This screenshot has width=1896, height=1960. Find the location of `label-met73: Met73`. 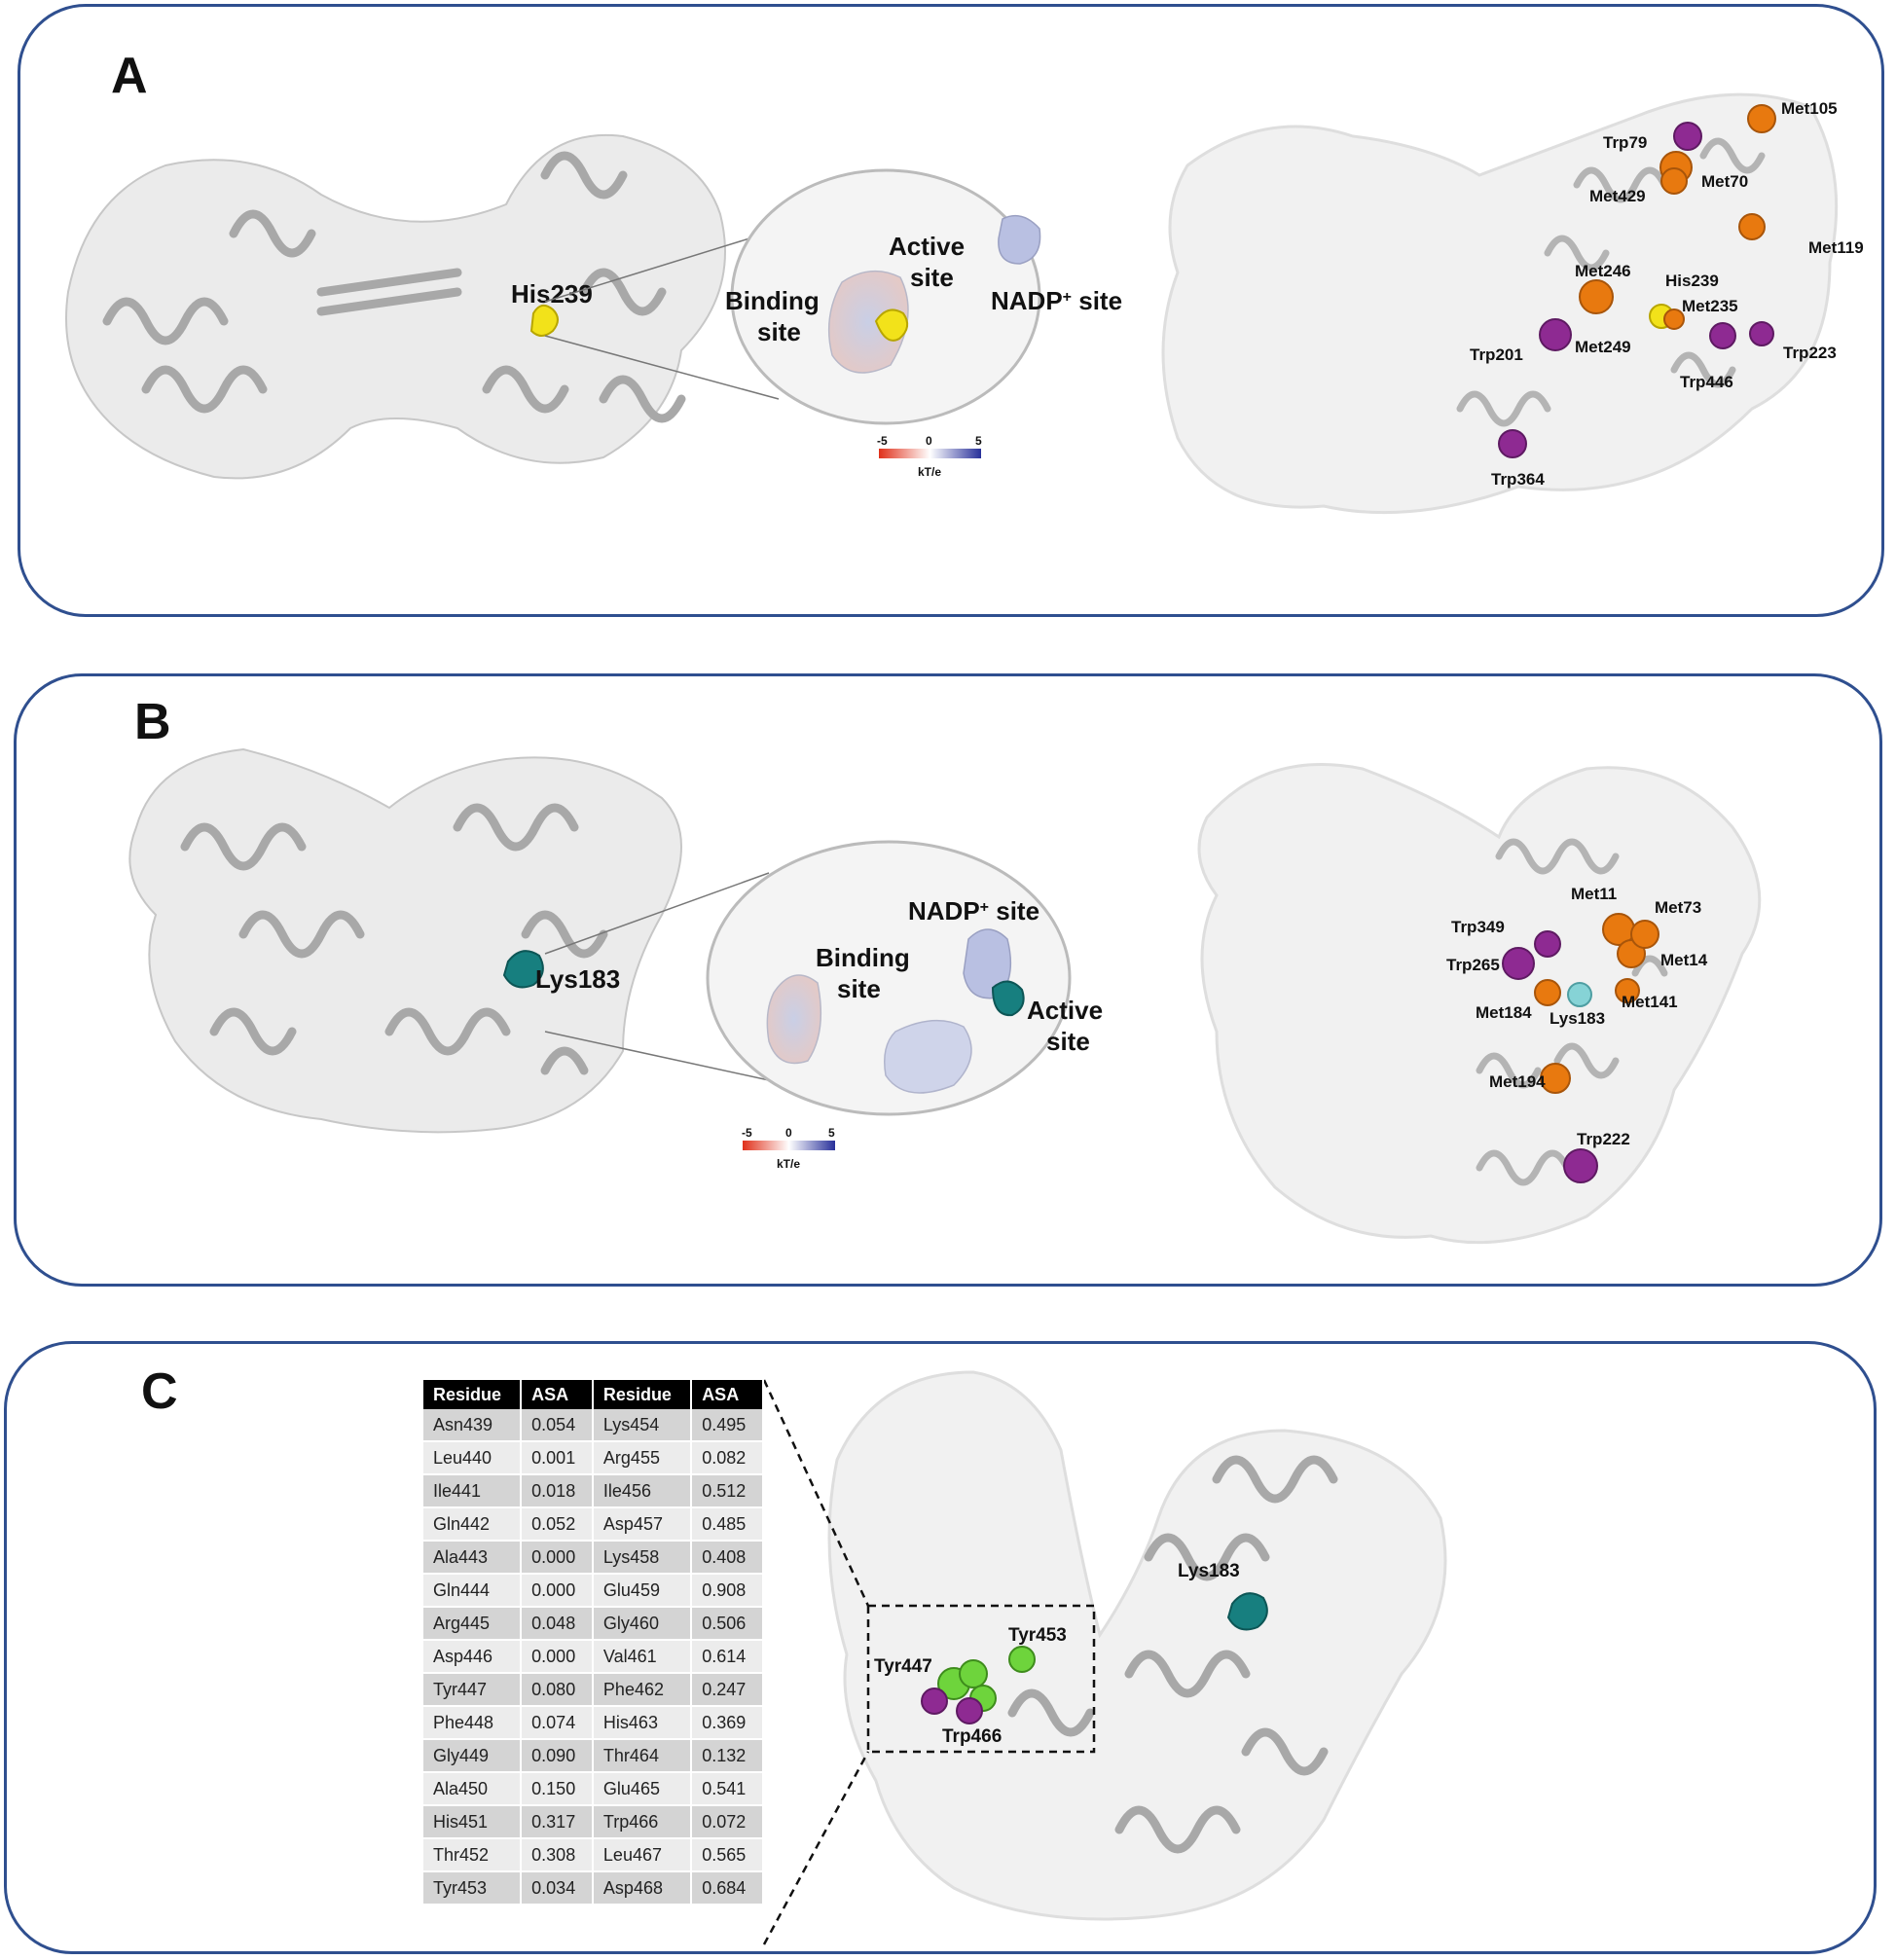

label-met73: Met73 is located at coordinates (1678, 907).